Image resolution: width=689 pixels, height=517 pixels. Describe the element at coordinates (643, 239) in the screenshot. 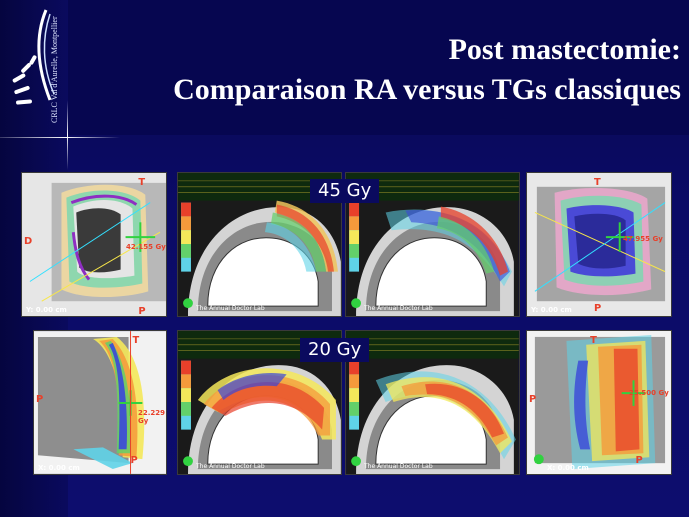

I see `panel-dose-value: 47.955 Gy` at that location.